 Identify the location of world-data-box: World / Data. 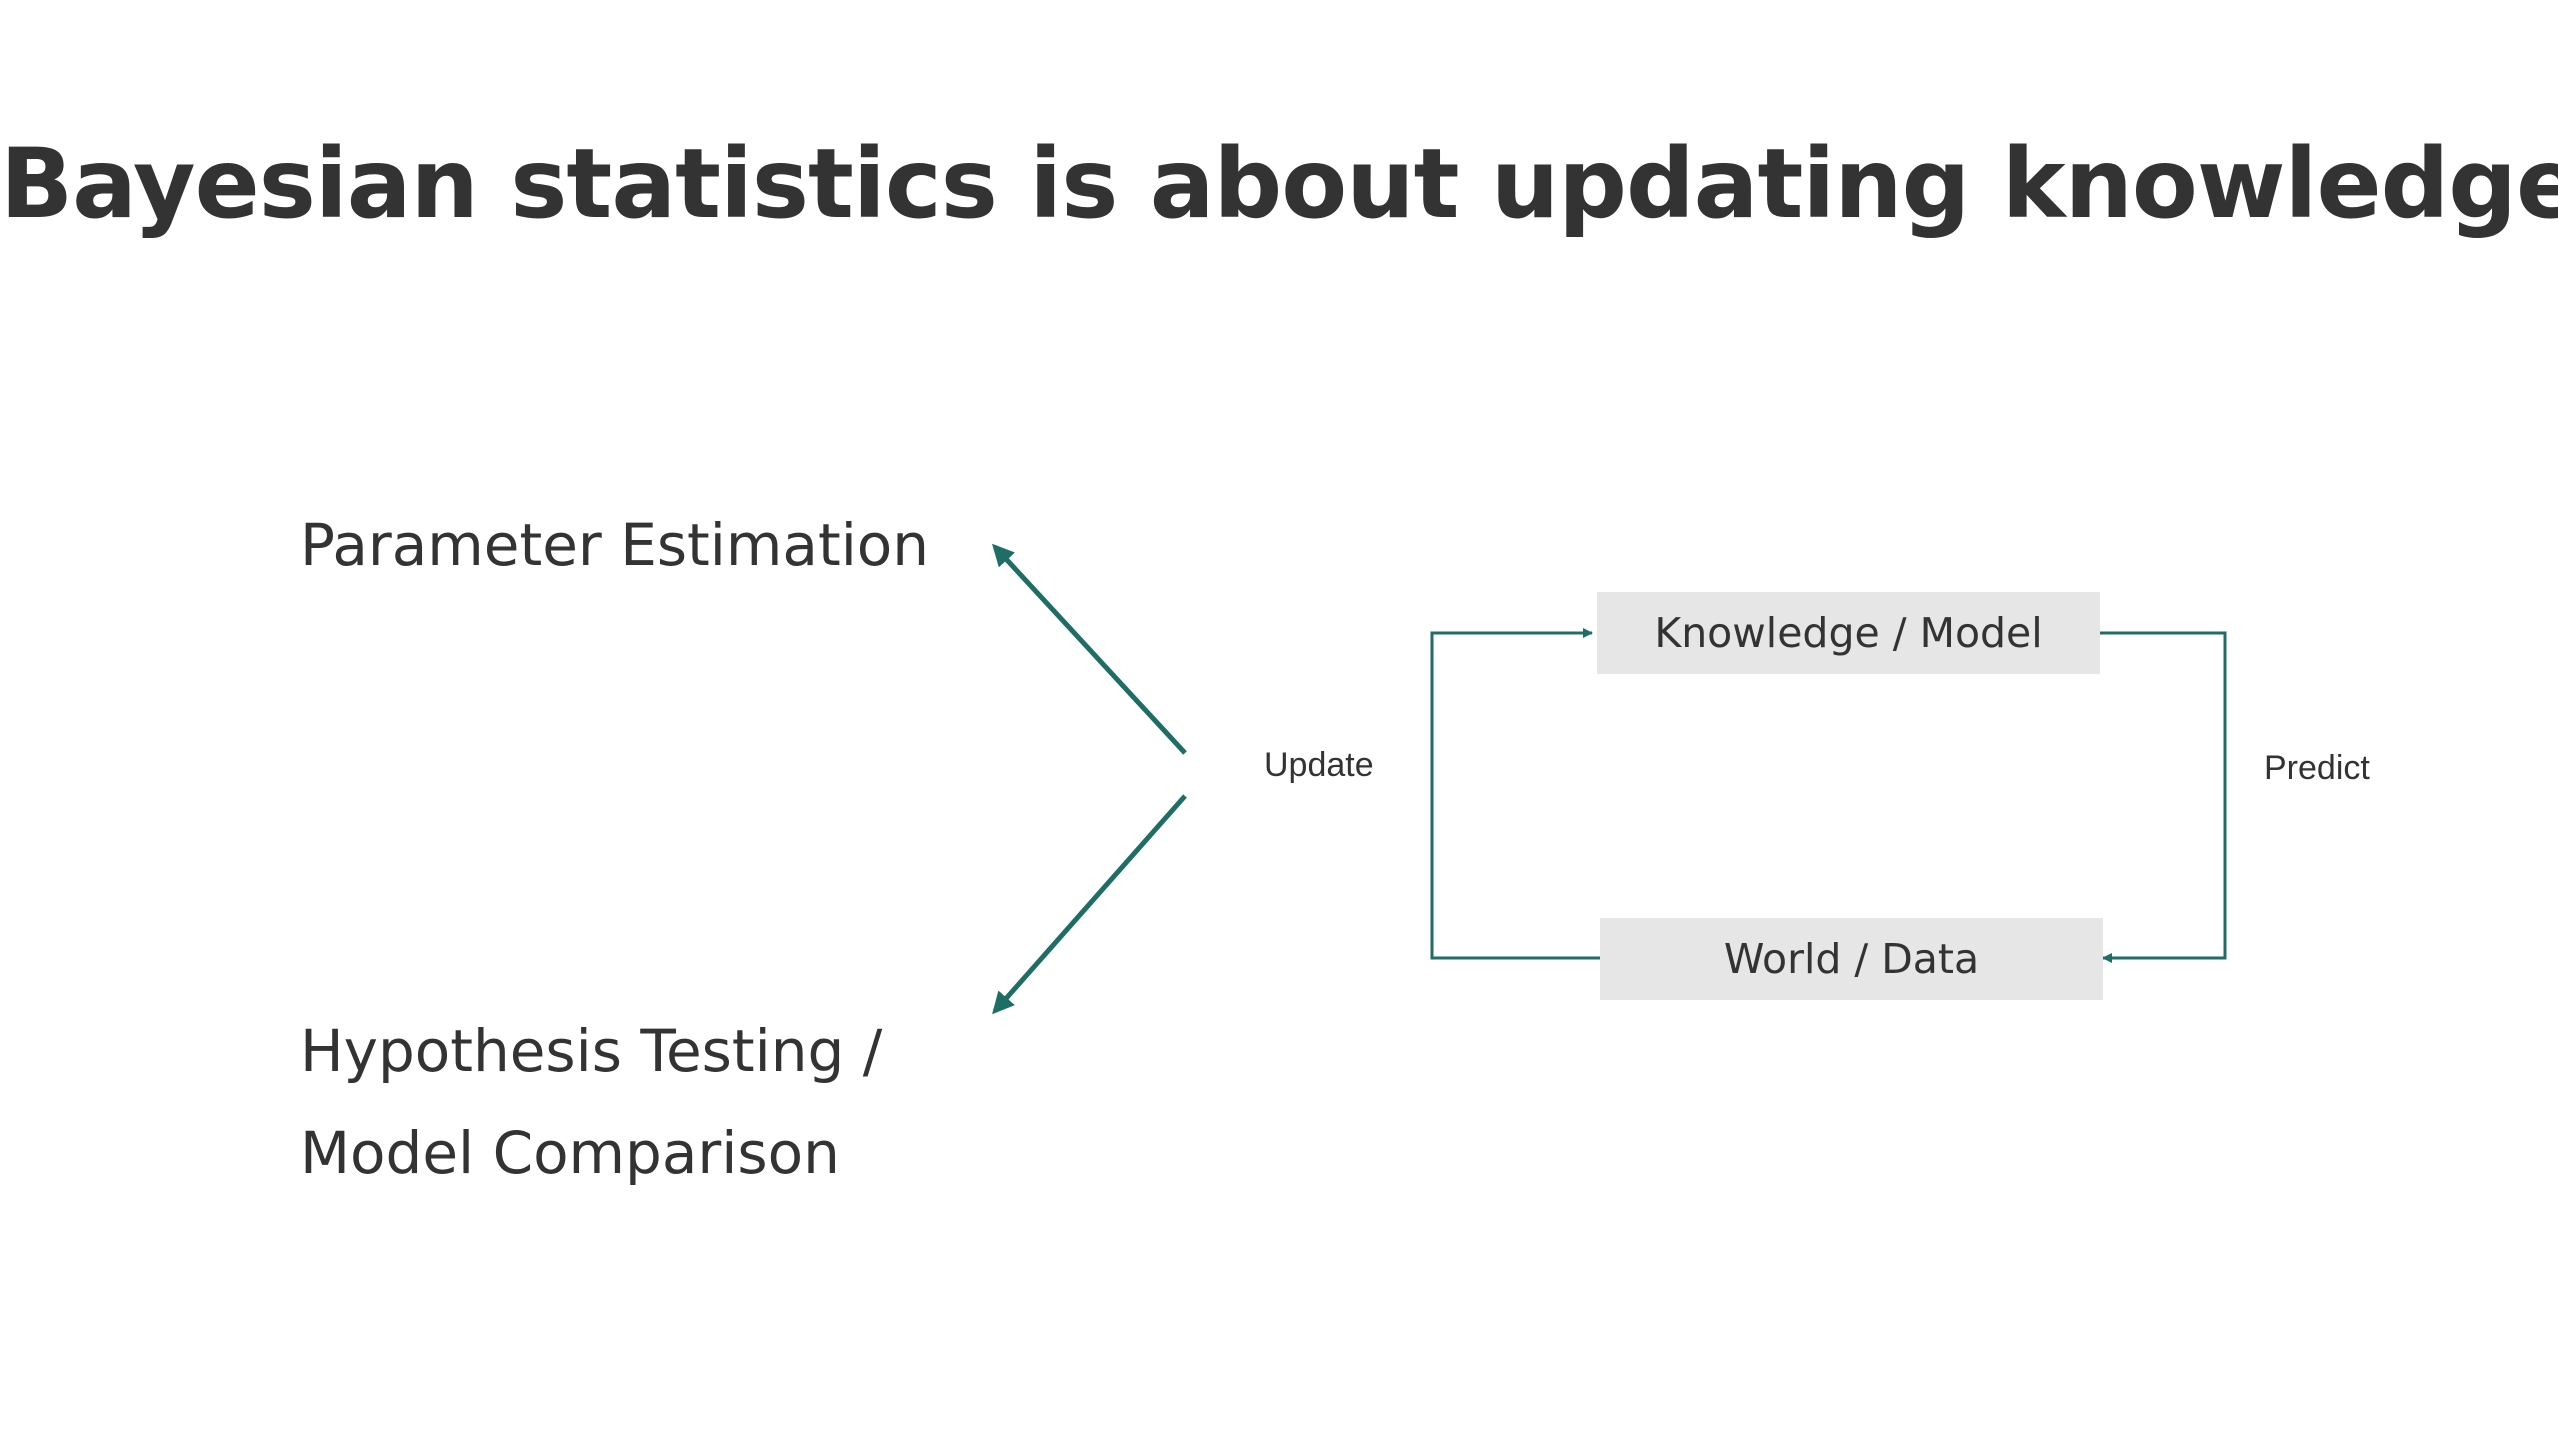
(1851, 959).